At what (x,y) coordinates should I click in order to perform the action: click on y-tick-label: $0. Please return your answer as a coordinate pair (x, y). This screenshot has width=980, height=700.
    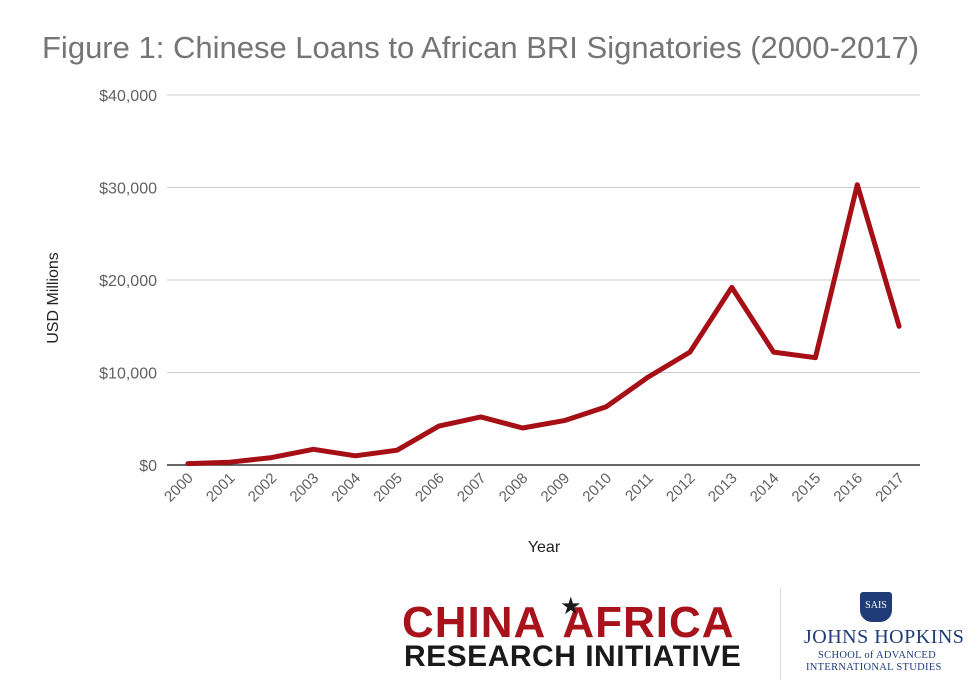
    Looking at the image, I should click on (148, 466).